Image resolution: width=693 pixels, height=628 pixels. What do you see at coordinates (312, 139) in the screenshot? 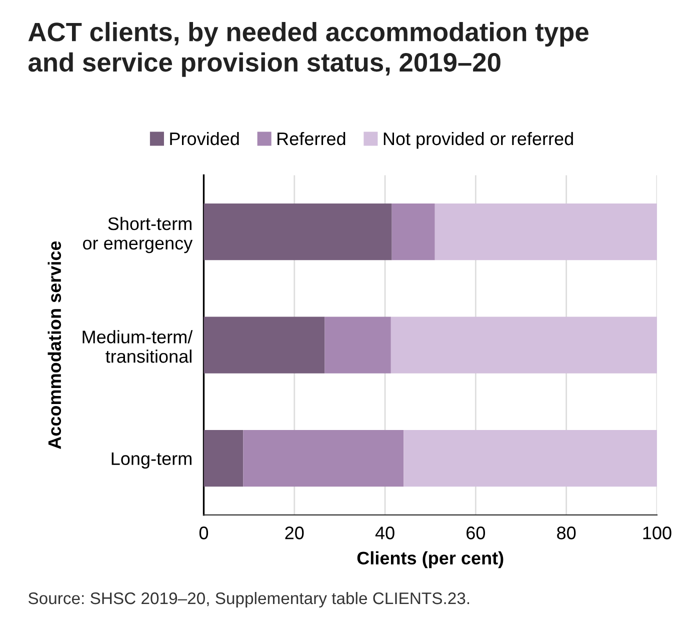
I see `legend-label: Referred` at bounding box center [312, 139].